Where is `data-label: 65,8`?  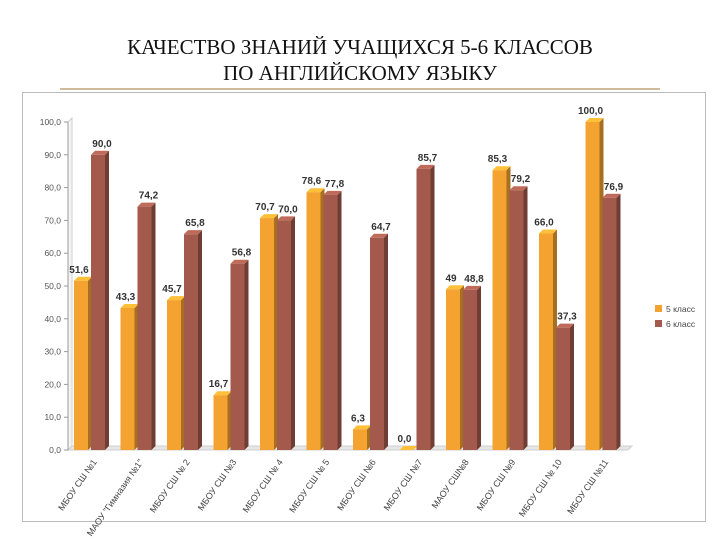
data-label: 65,8 is located at coordinates (195, 223).